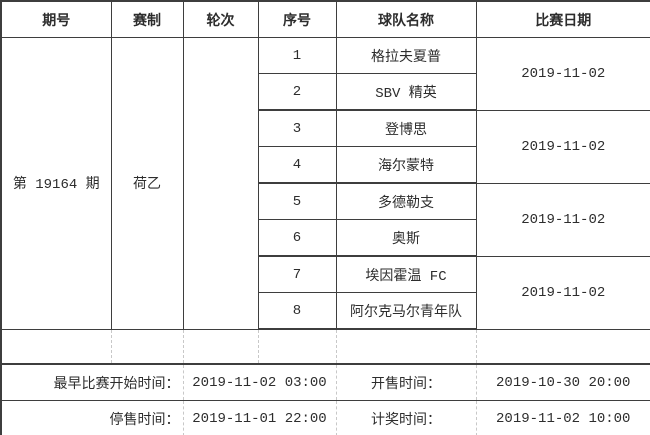 The height and width of the screenshot is (435, 650). Describe the element at coordinates (296, 55) in the screenshot. I see `serial-cell: 1` at that location.